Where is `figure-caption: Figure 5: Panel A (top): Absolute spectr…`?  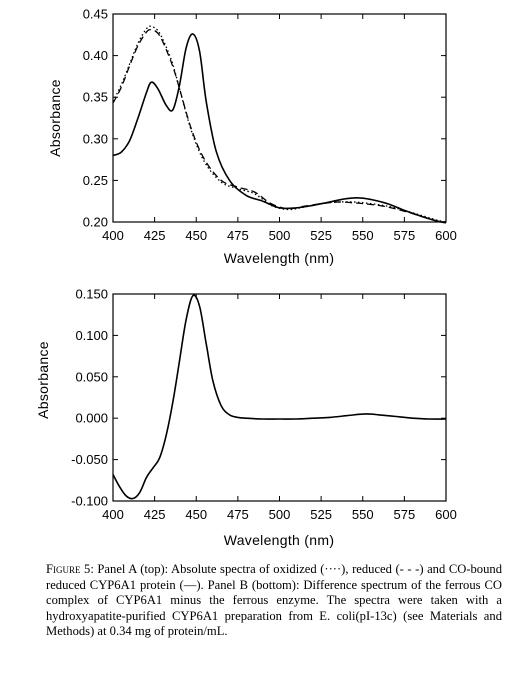 figure-caption: Figure 5: Panel A (top): Absolute spectr… is located at coordinates (274, 601).